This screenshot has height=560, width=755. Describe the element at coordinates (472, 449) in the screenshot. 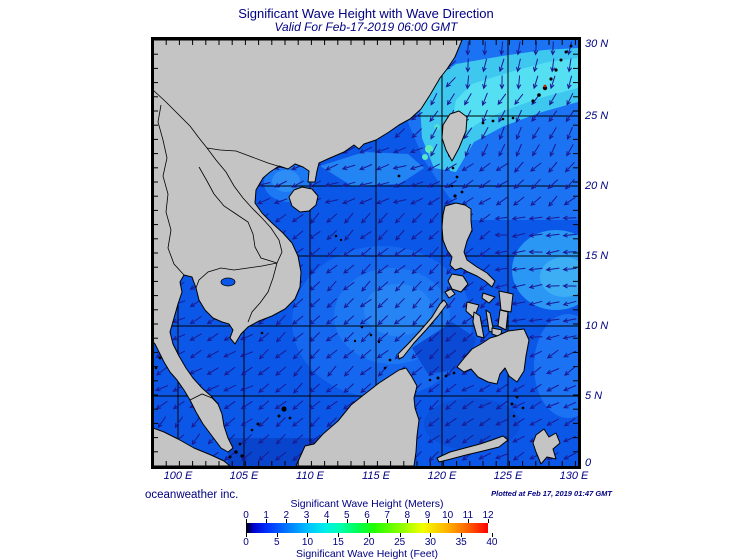

I see `land-sulawesi` at that location.